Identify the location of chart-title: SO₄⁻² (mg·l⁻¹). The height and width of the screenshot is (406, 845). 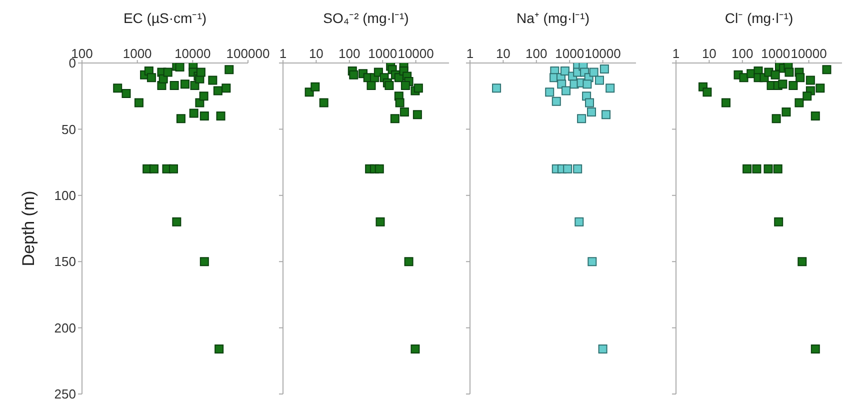
(366, 18).